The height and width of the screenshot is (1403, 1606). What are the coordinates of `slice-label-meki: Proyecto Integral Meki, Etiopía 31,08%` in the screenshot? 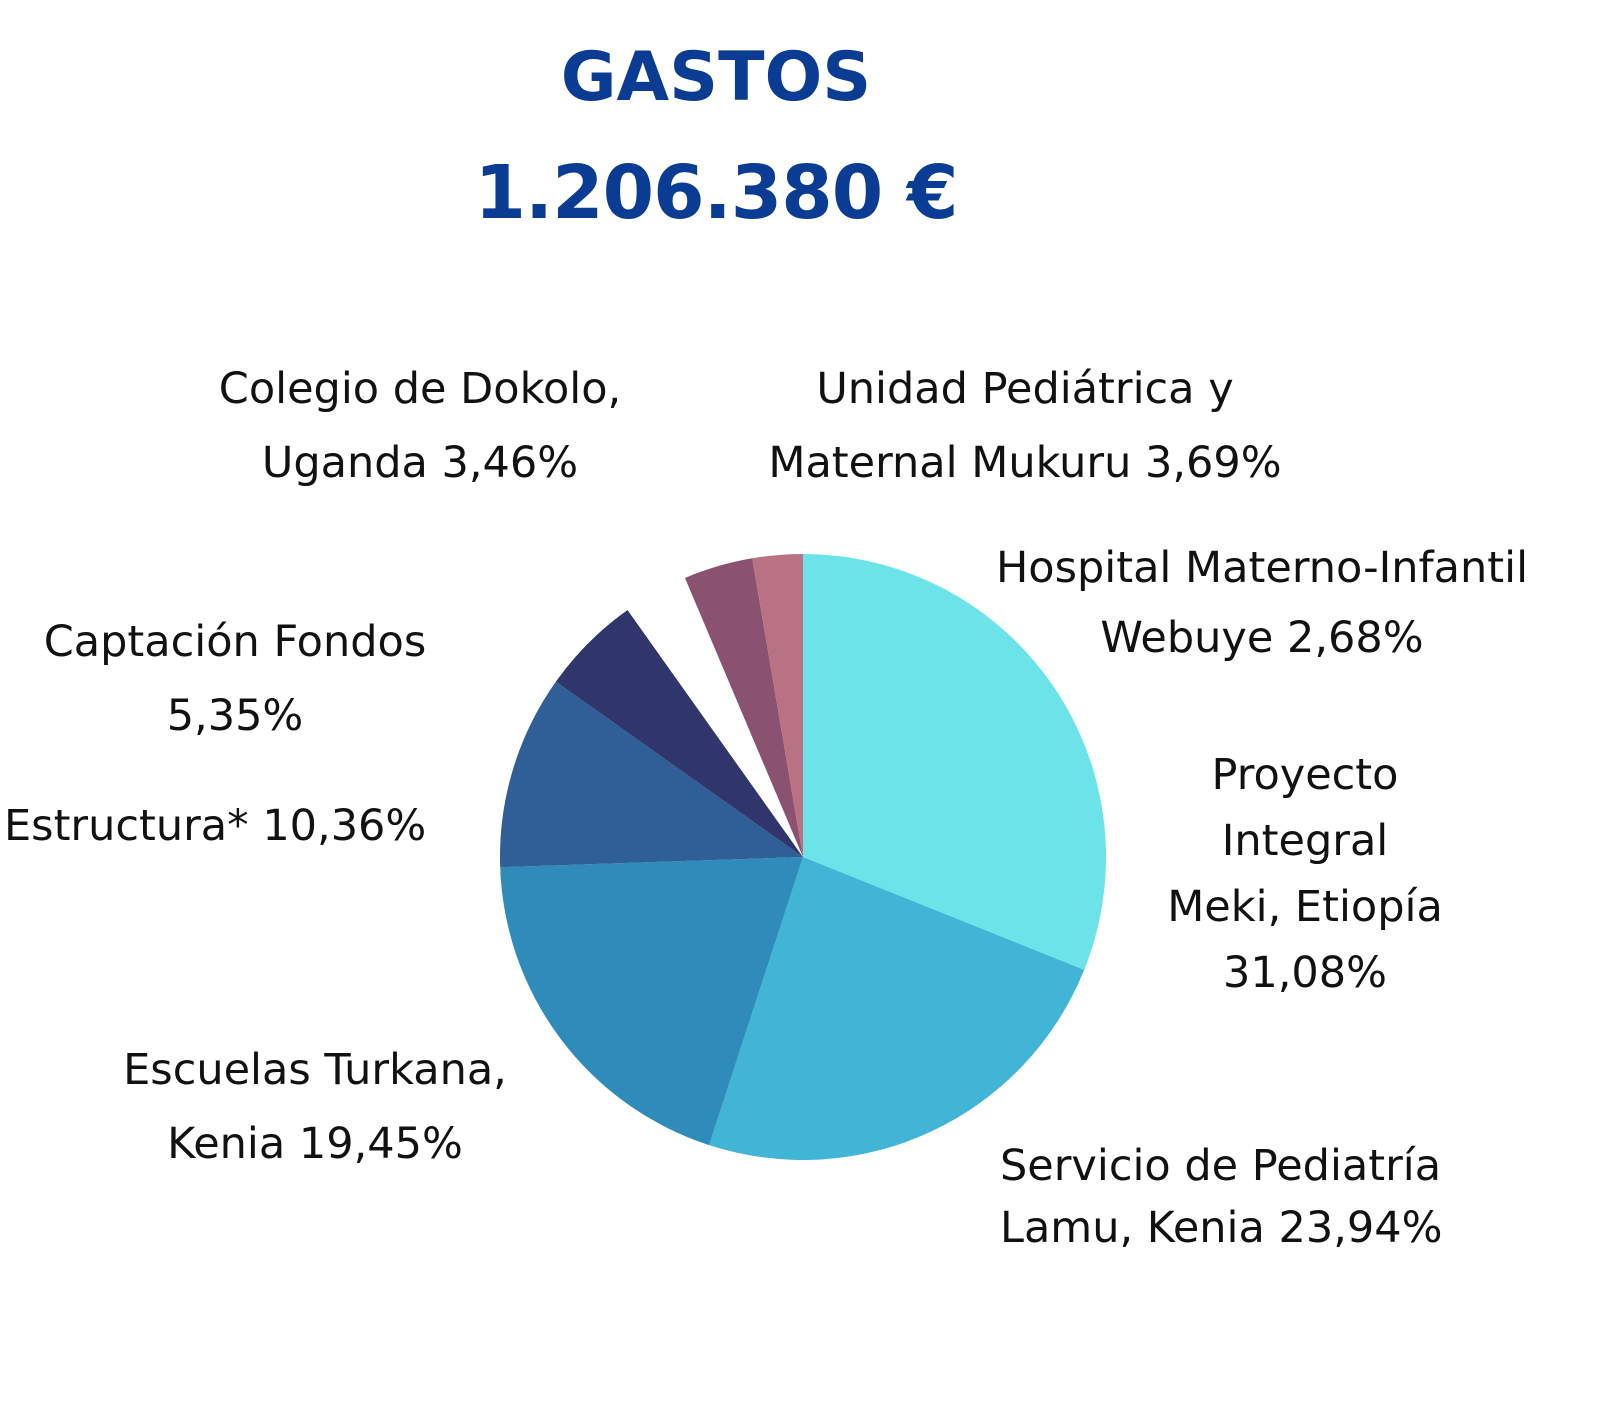 It's located at (1305, 874).